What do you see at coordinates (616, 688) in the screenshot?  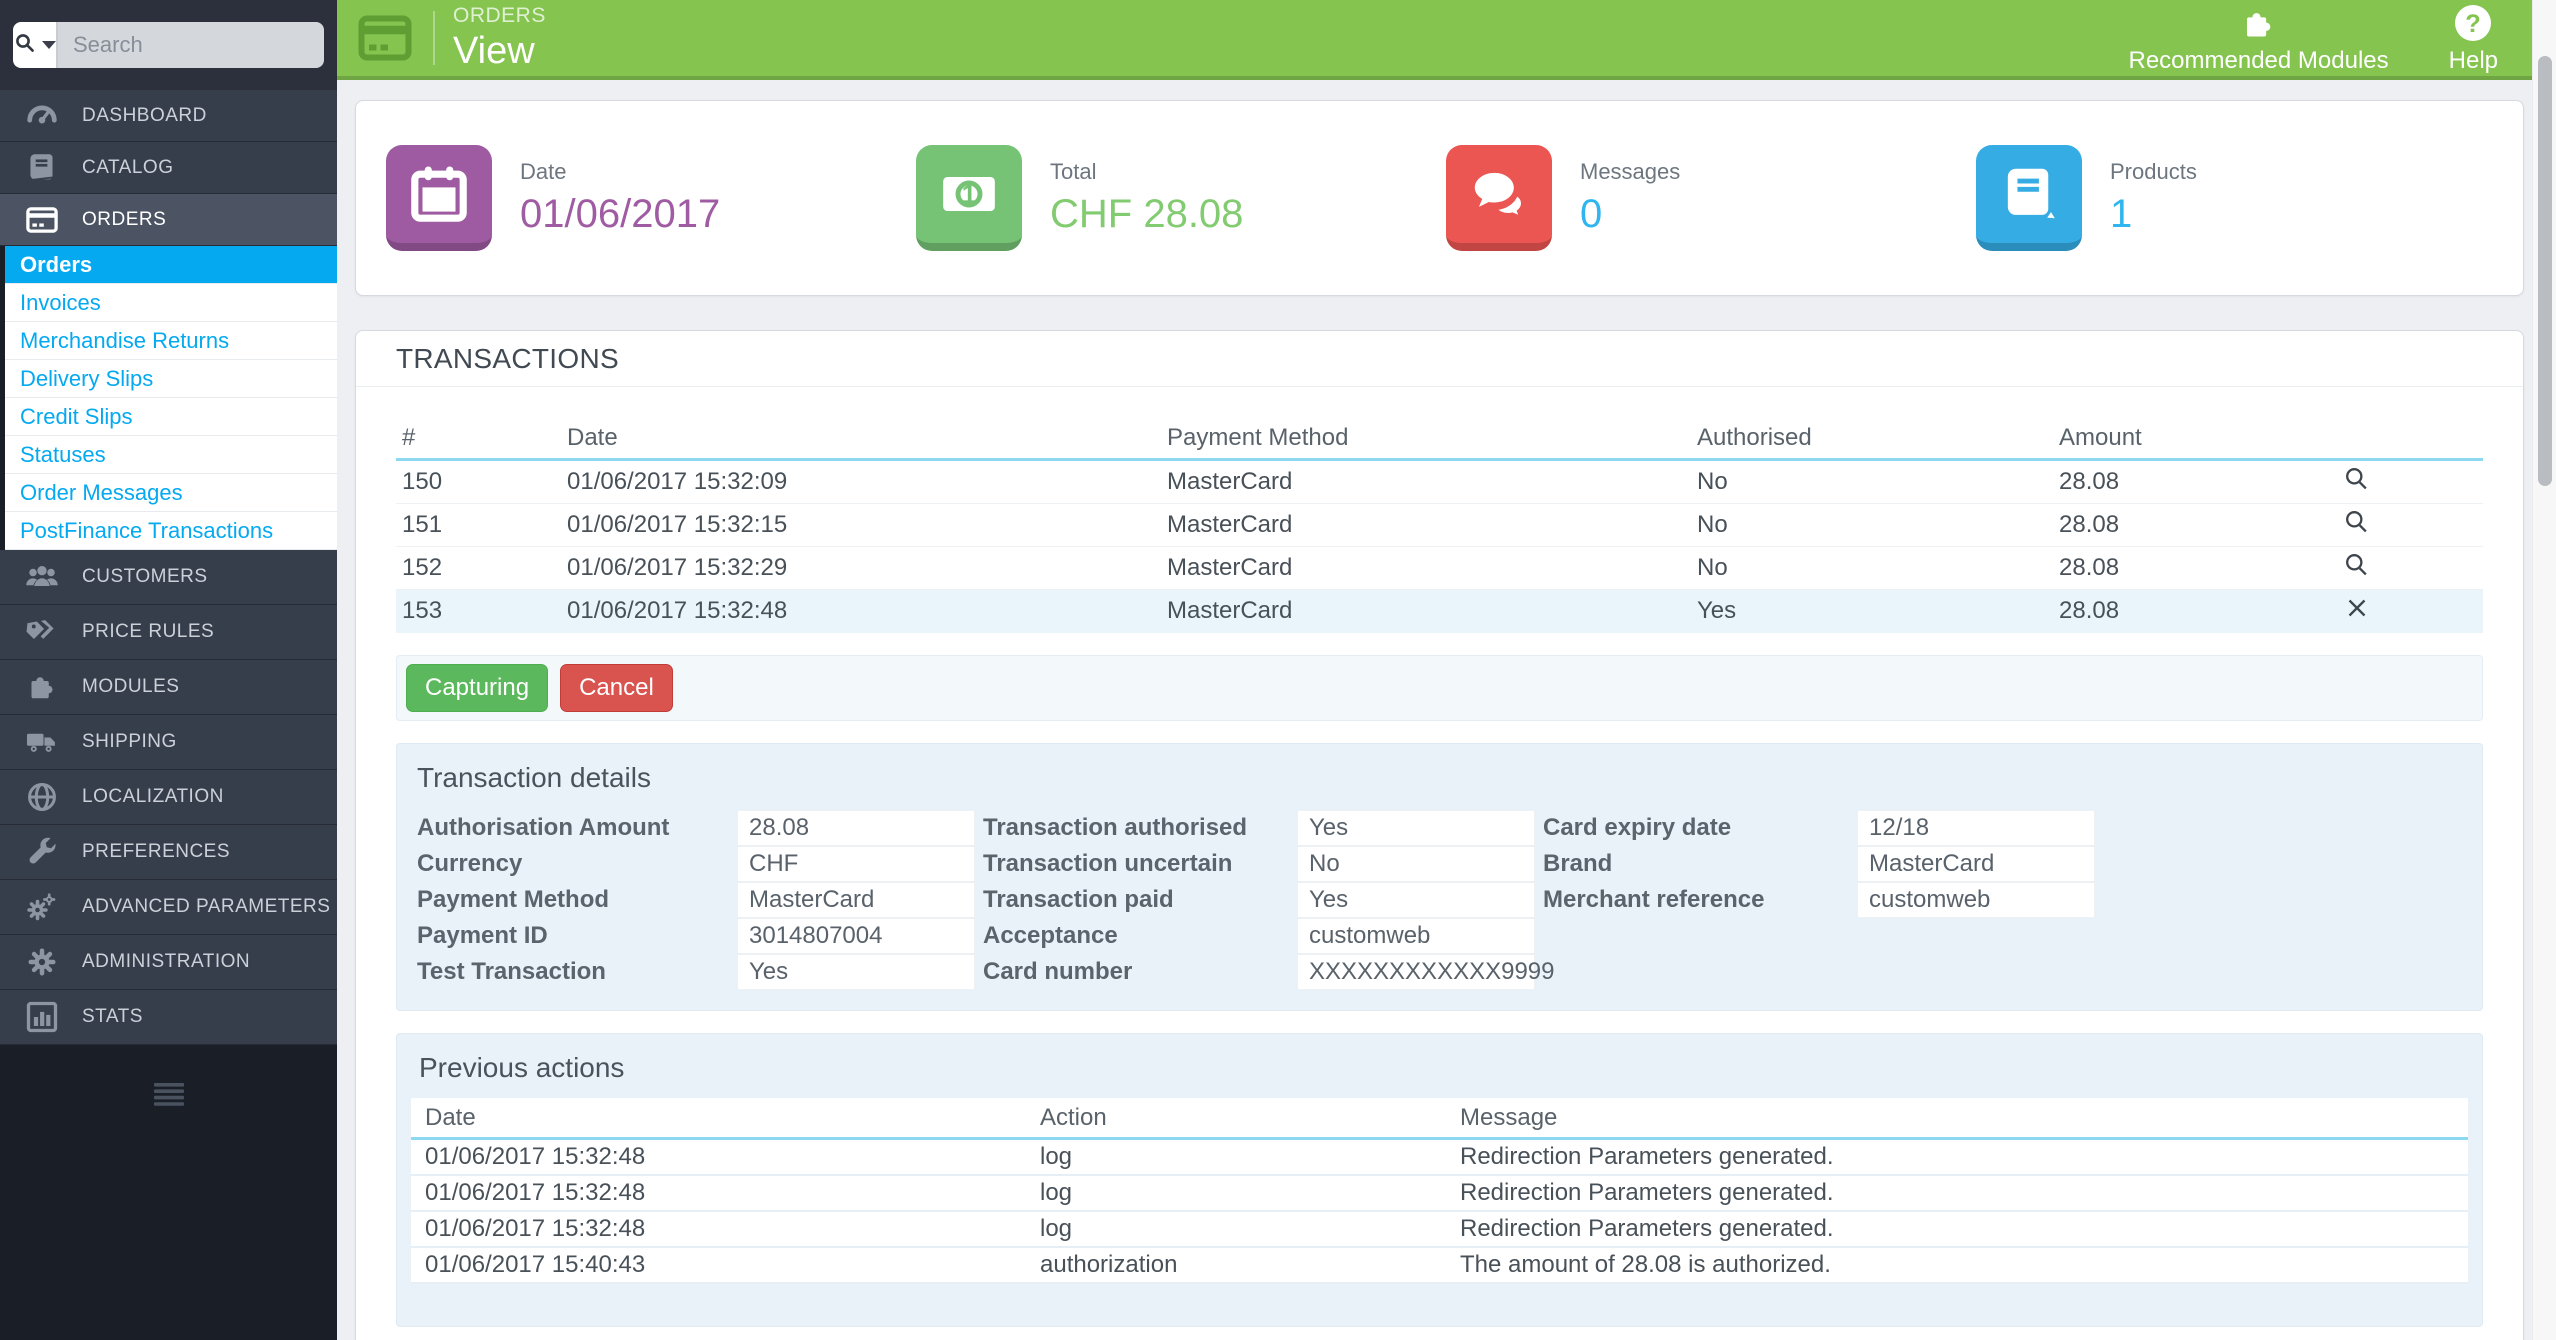 I see `cancel-button: Cancel` at bounding box center [616, 688].